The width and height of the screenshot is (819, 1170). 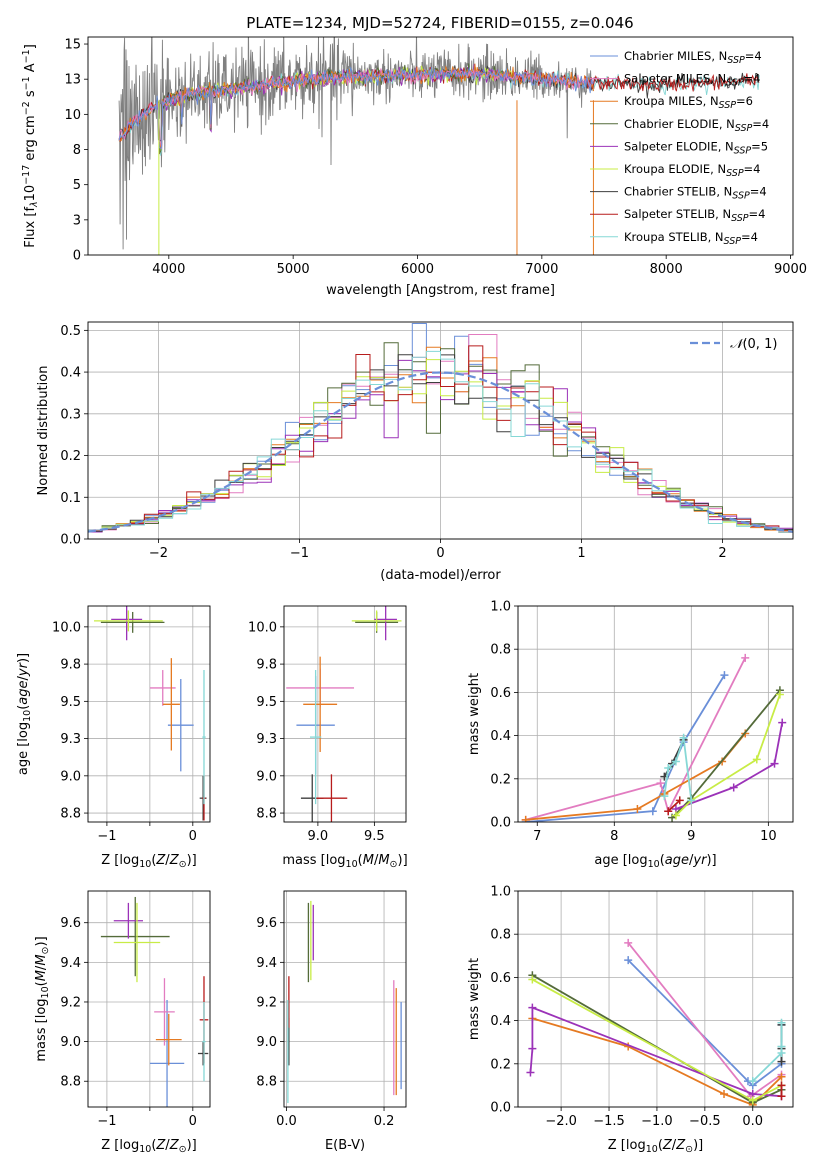 I want to click on histogram-salpeter-stelib, so click(x=440, y=438).